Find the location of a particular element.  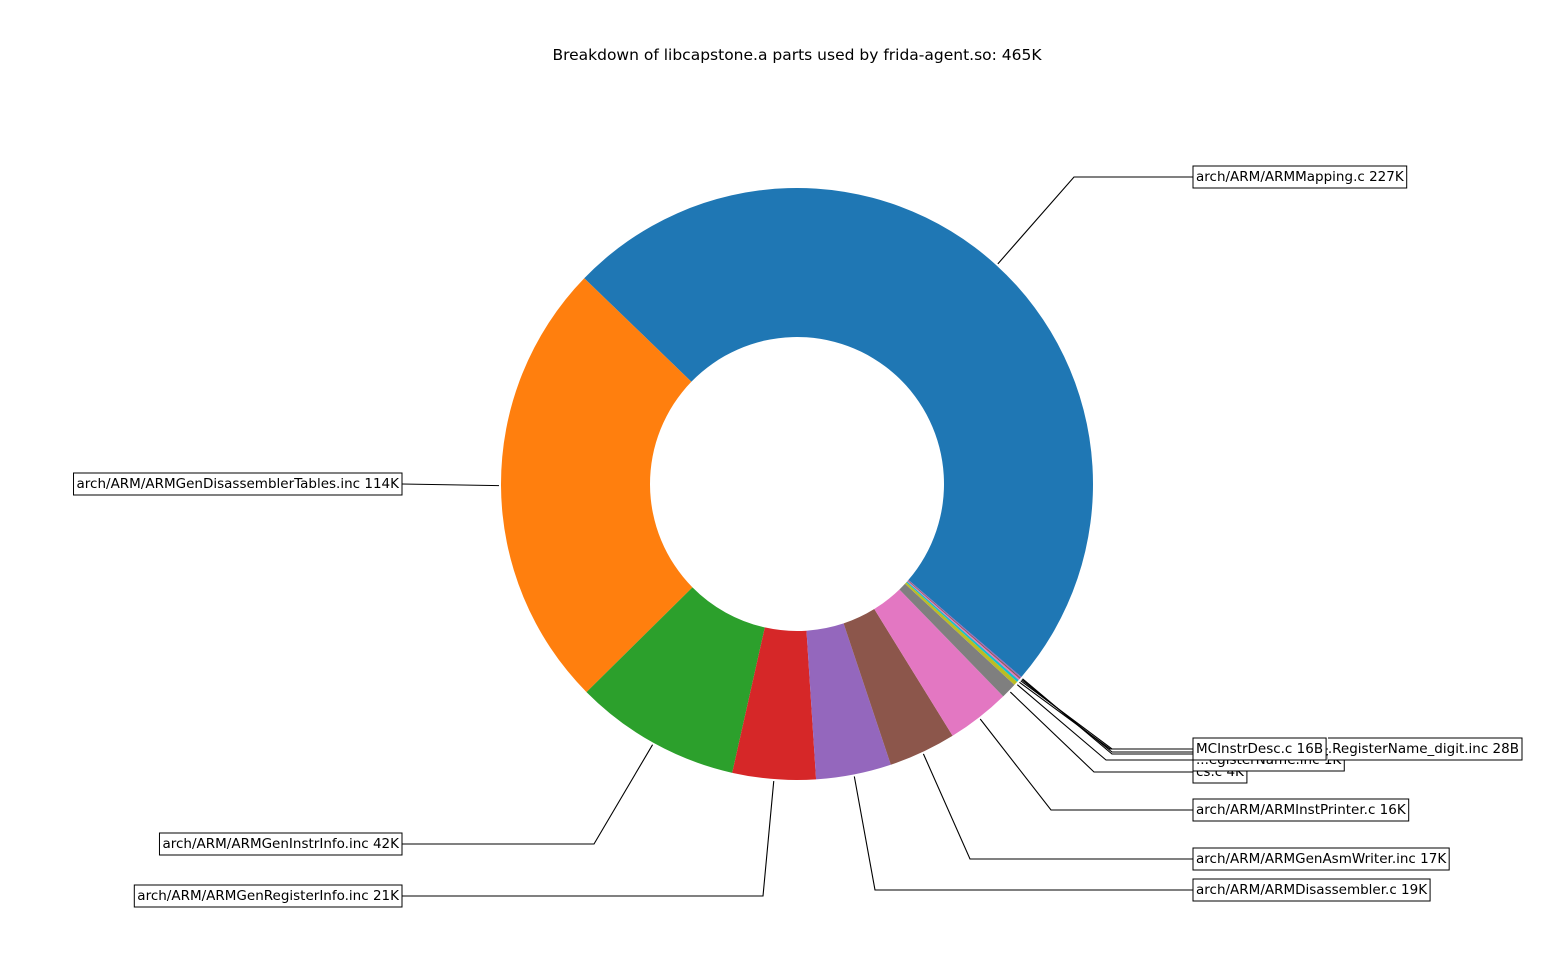

slice-label-text: arch/ARM/ARMDisassembler.c 19K is located at coordinates (1312, 890).